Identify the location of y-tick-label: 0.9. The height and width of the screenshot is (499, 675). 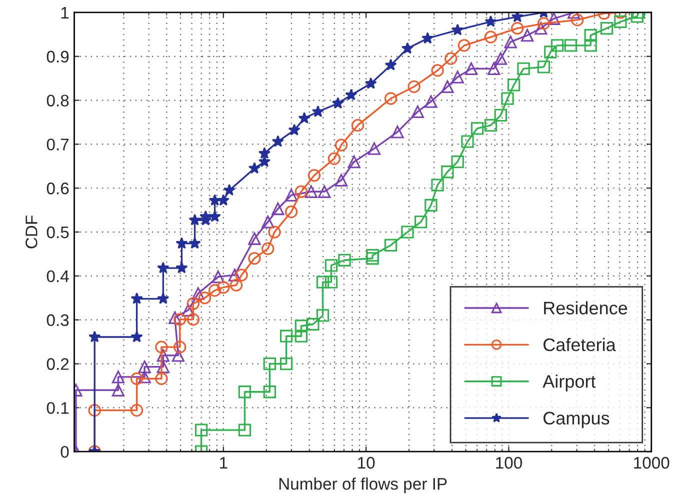
(57, 56).